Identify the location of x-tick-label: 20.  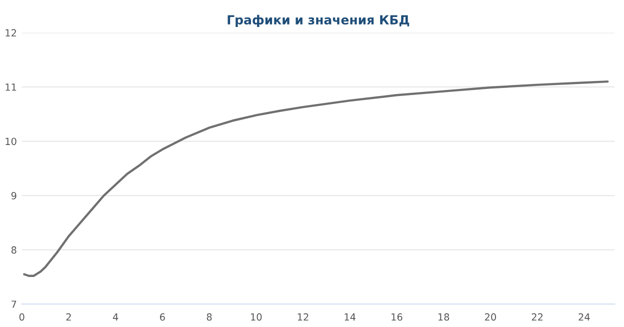
(490, 317).